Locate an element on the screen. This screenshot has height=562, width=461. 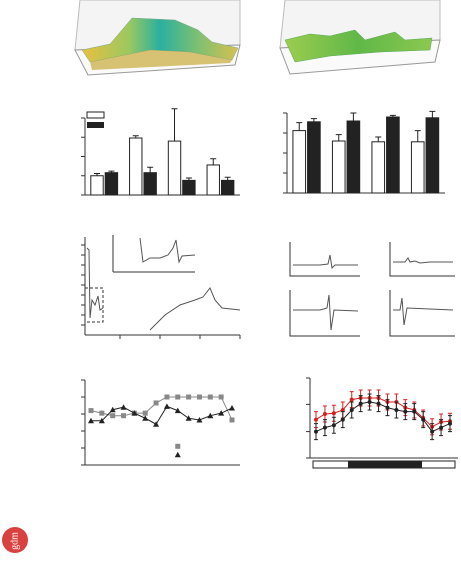
logo-badge is located at coordinates (15, 540).